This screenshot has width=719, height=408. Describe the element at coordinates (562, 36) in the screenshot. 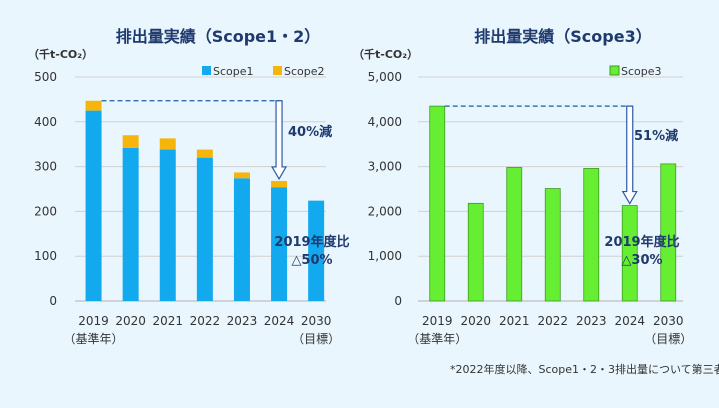

I see `chart2-title: 排出量実績（Scope3）` at that location.